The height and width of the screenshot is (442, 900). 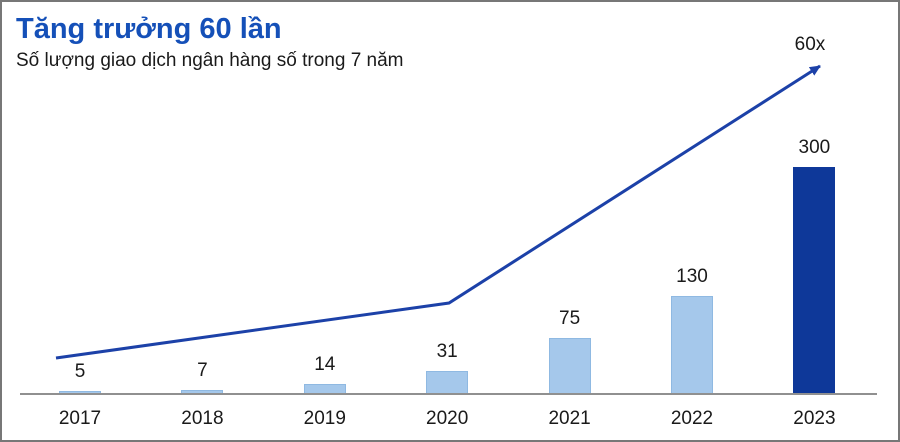 I want to click on x-tick-label-2019: 2019, so click(x=324, y=418).